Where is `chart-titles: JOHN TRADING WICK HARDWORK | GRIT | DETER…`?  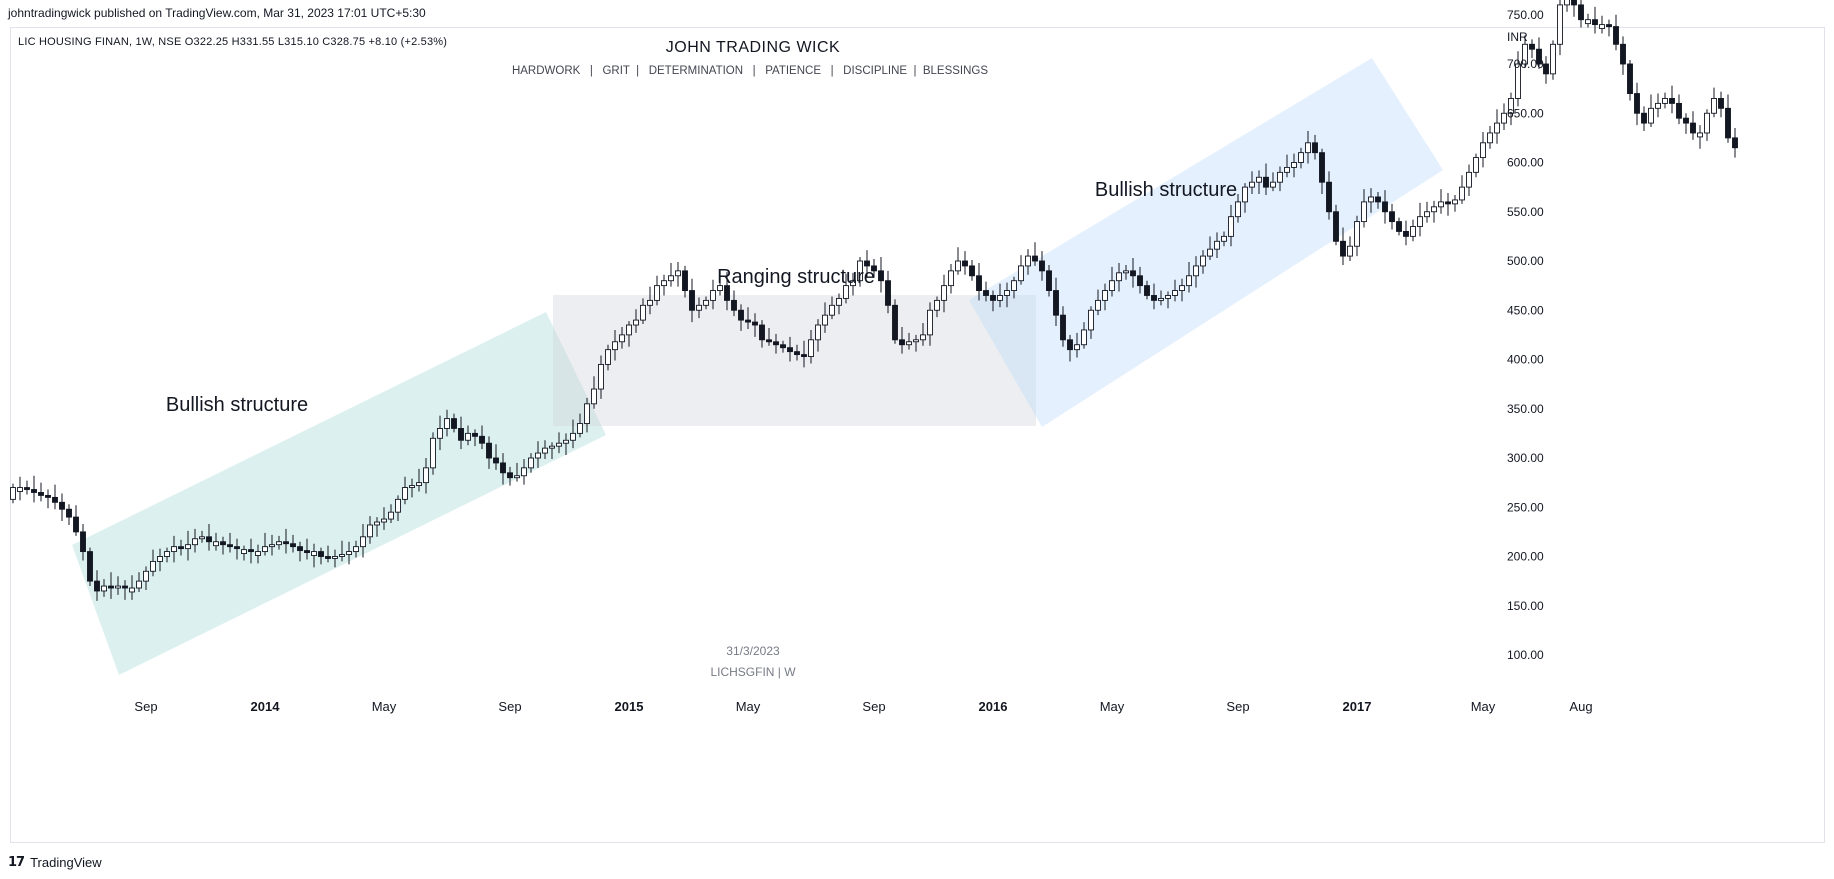
chart-titles: JOHN TRADING WICK HARDWORK | GRIT | DETER… is located at coordinates (750, 58).